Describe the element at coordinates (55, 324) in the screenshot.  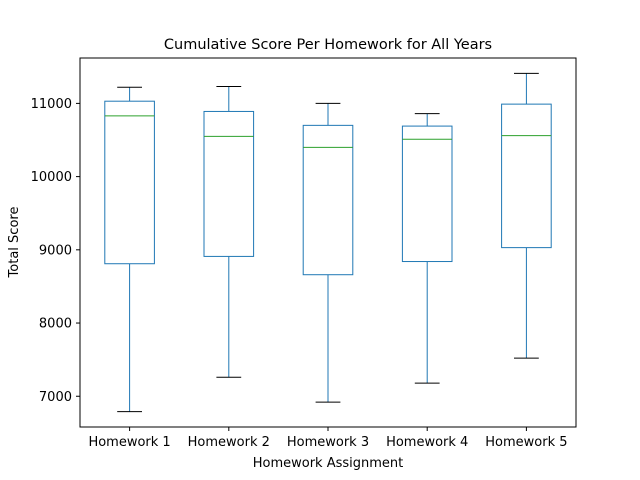
I see `y-tick-label: 8000` at that location.